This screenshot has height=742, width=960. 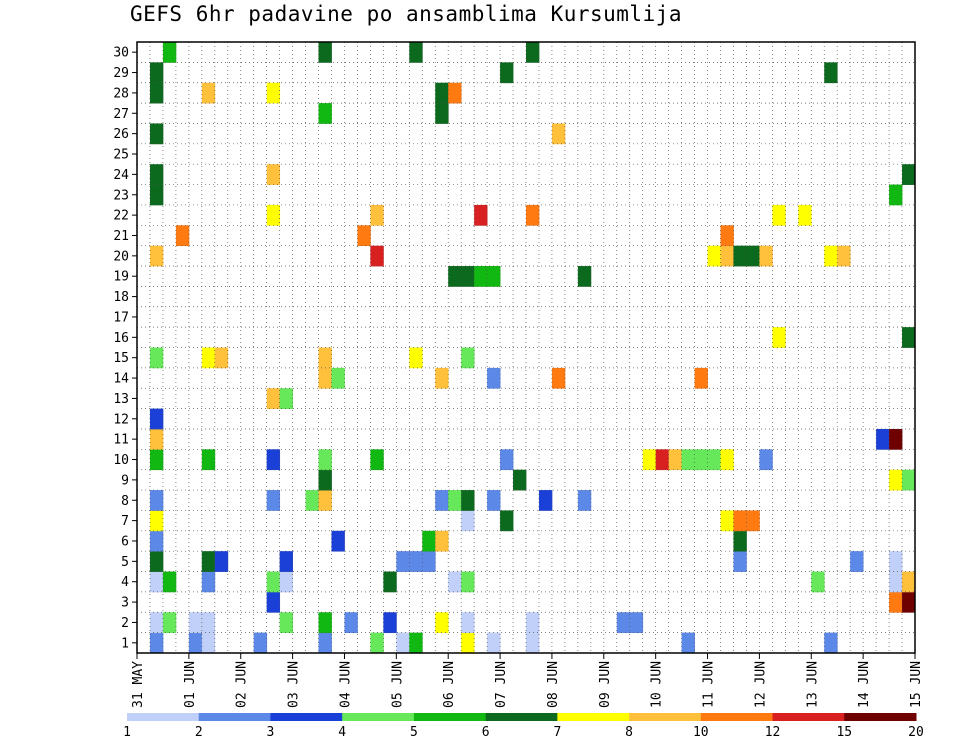 What do you see at coordinates (121, 358) in the screenshot?
I see `y-tick-label: 15` at bounding box center [121, 358].